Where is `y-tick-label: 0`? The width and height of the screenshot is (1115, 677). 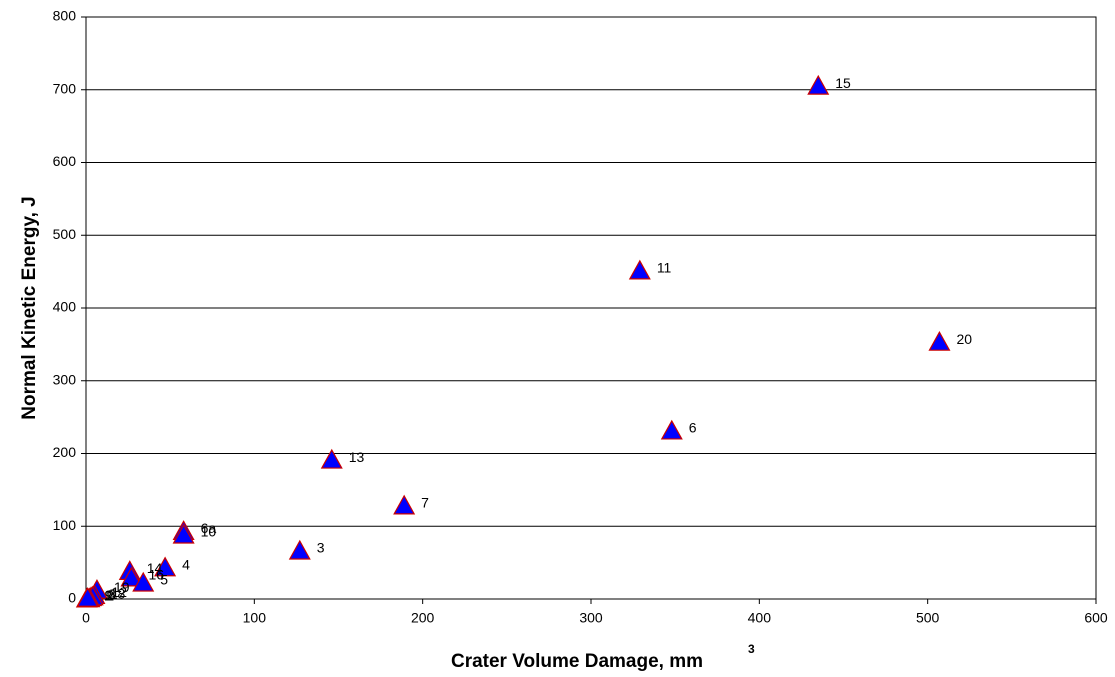
y-tick-label: 0 is located at coordinates (72, 598).